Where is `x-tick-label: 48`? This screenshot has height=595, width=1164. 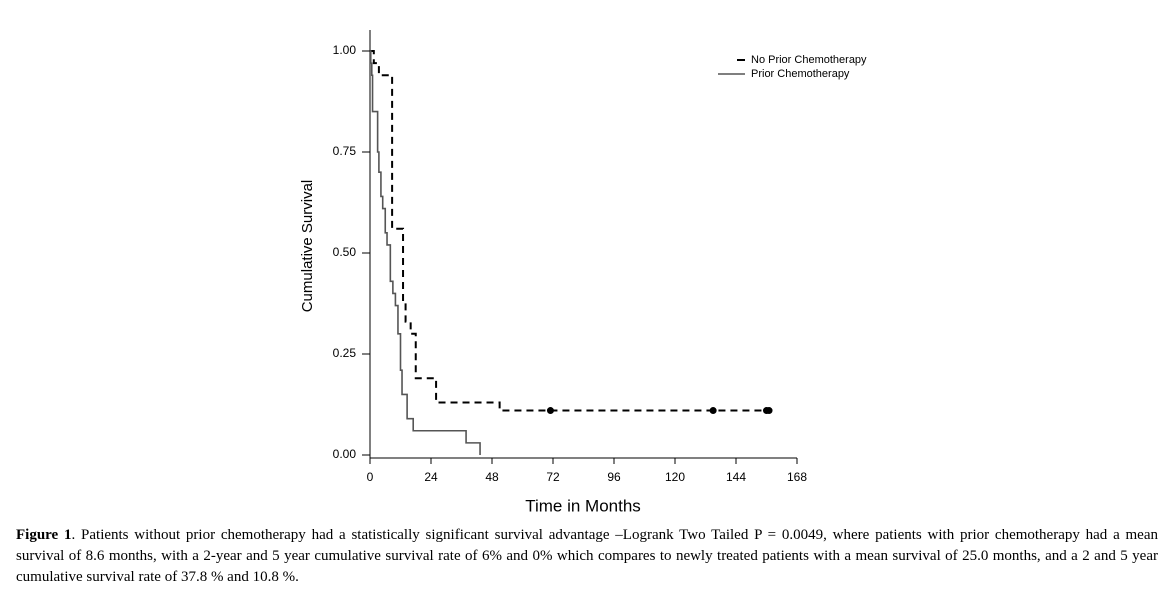
x-tick-label: 48 is located at coordinates (492, 477).